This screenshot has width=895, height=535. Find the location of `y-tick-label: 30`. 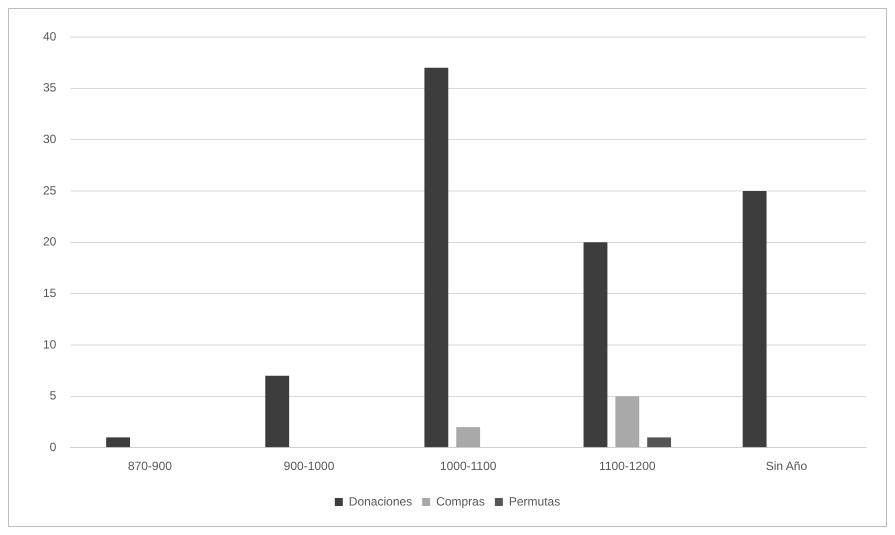

y-tick-label: 30 is located at coordinates (49, 139).